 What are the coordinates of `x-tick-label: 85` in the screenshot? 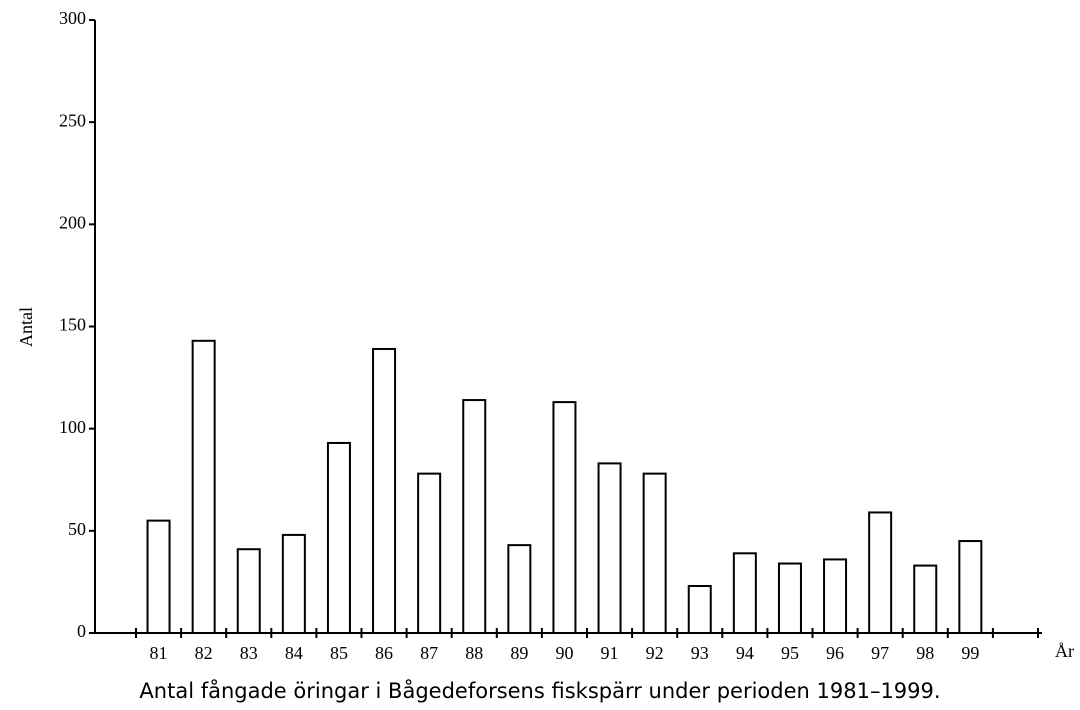 It's located at (339, 653).